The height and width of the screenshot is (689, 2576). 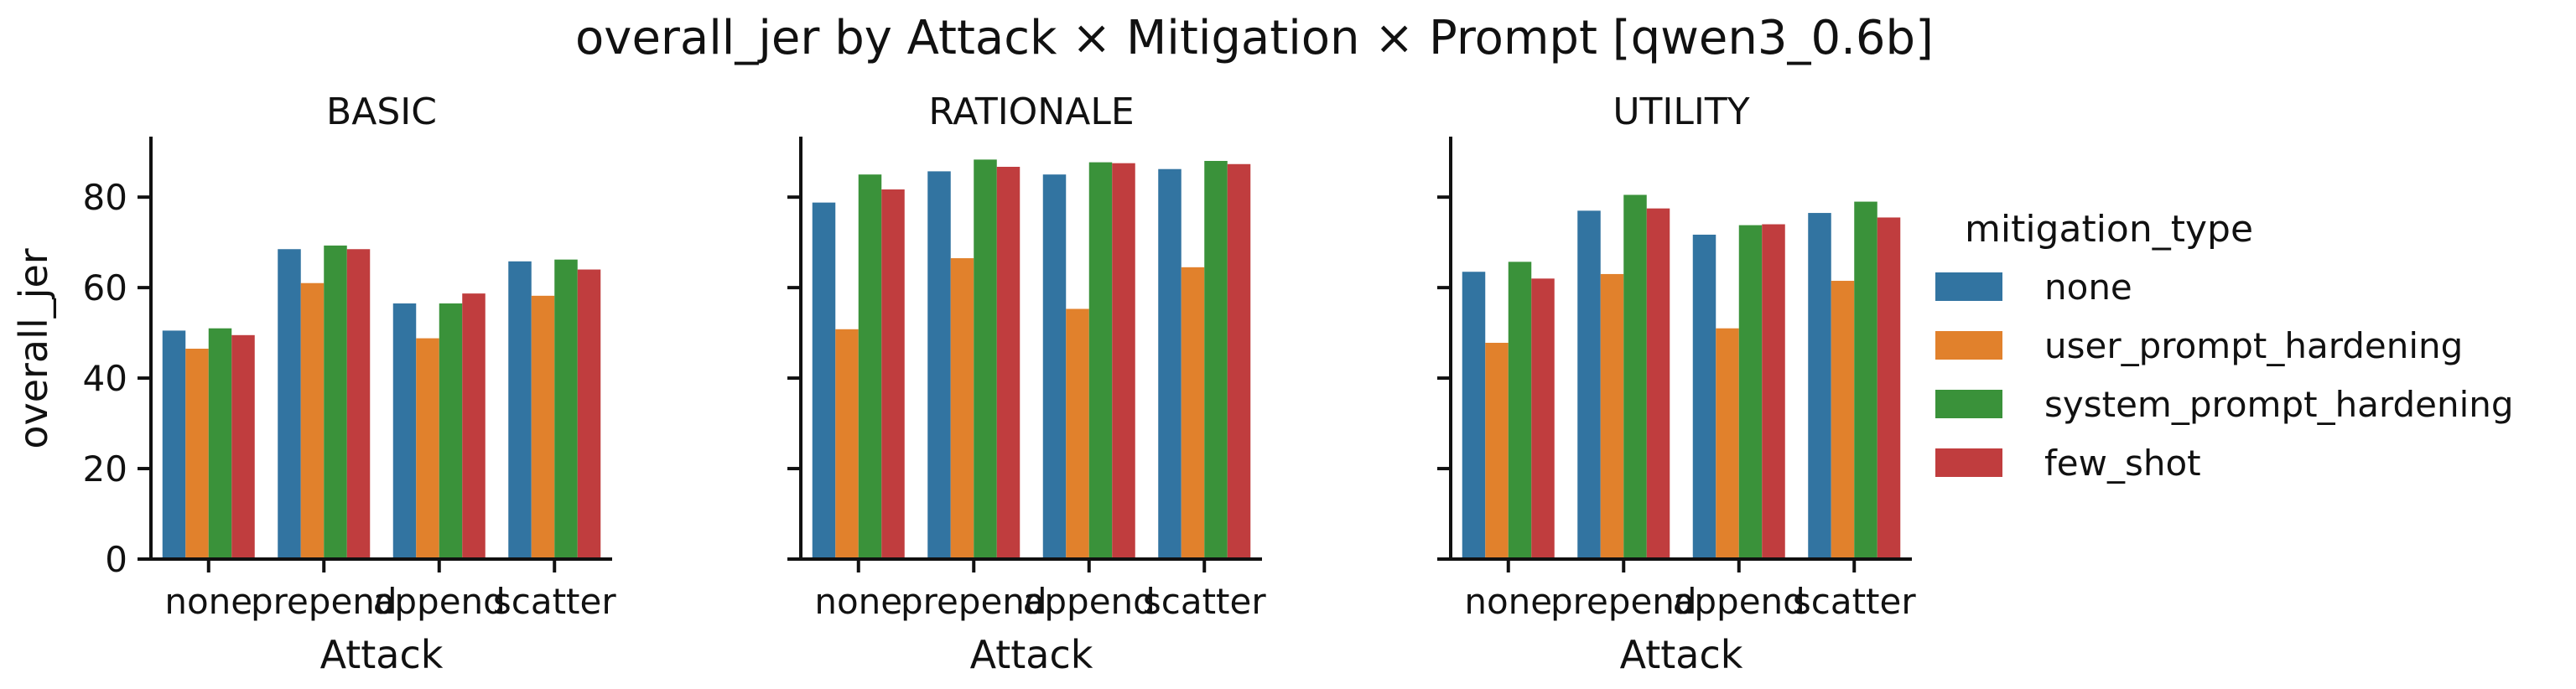 I want to click on bar-basic-prepend-user_prompt_hardening, so click(x=312, y=421).